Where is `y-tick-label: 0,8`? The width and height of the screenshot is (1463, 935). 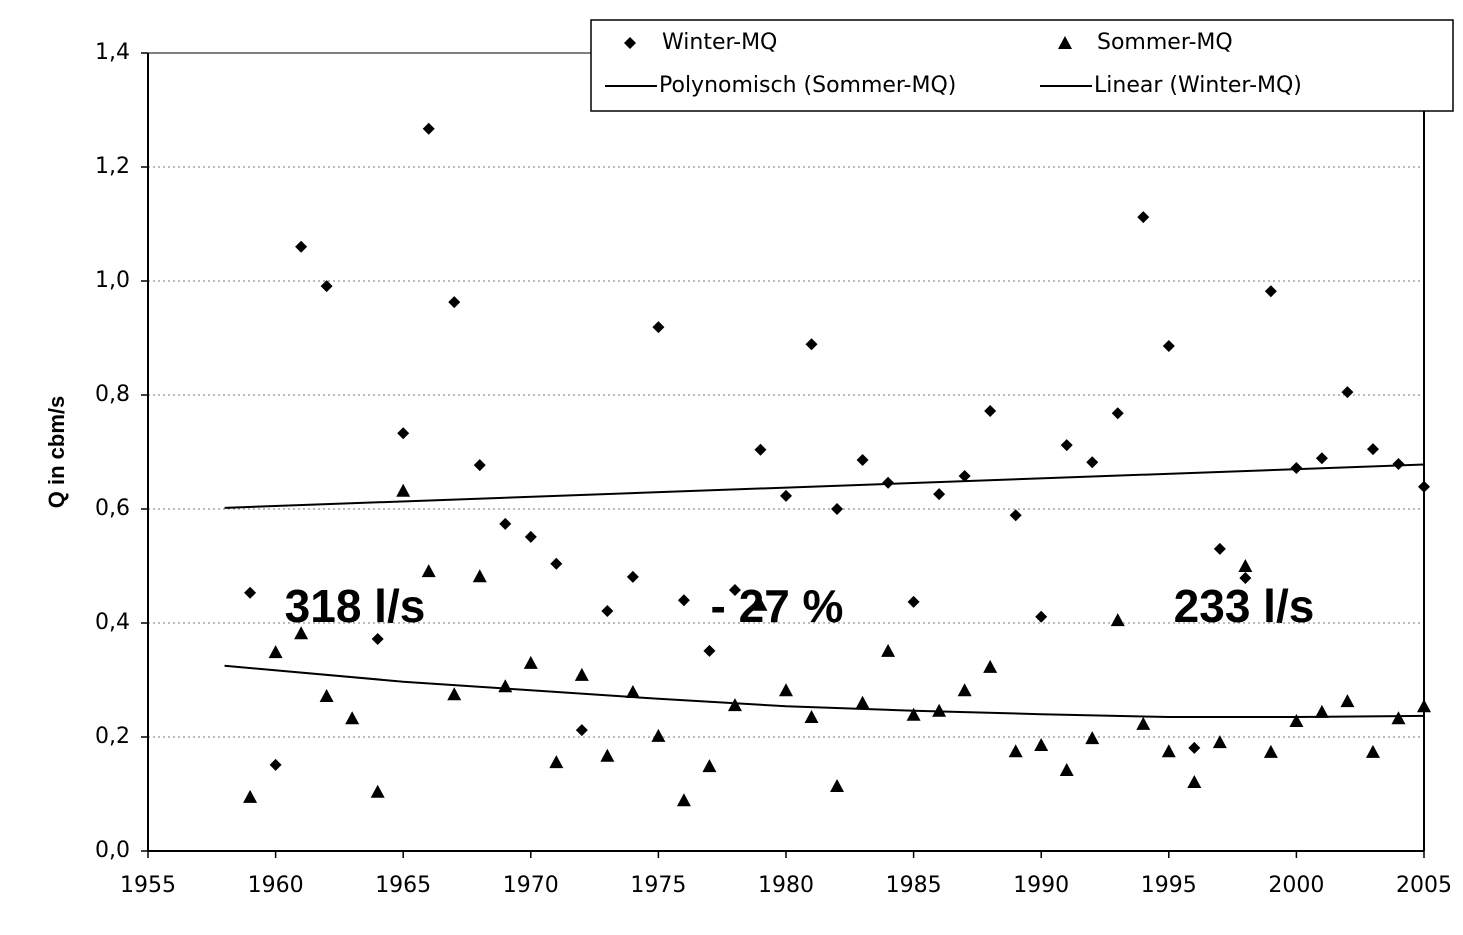
y-tick-label: 0,8 is located at coordinates (112, 394).